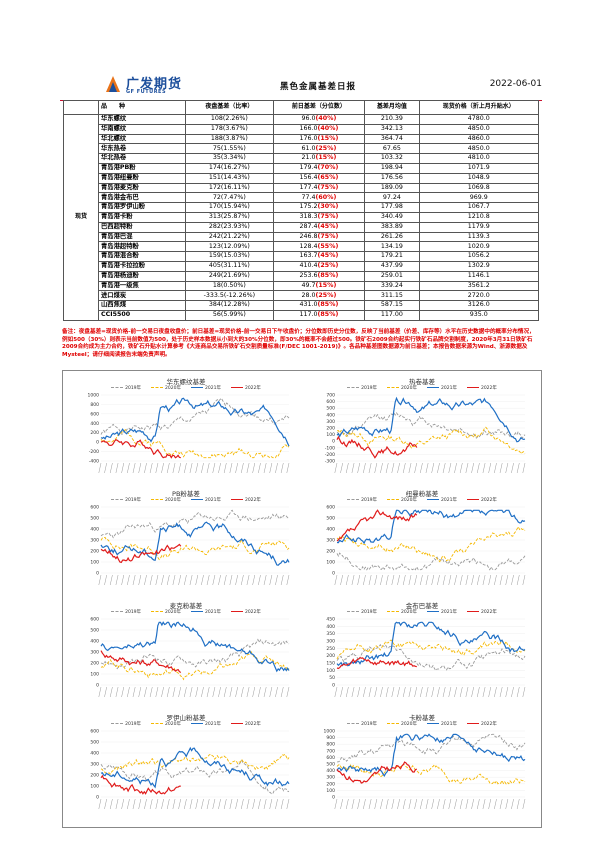  What do you see at coordinates (229, 119) in the screenshot?
I see `night-basis-cell: 108(2.26%)` at bounding box center [229, 119].